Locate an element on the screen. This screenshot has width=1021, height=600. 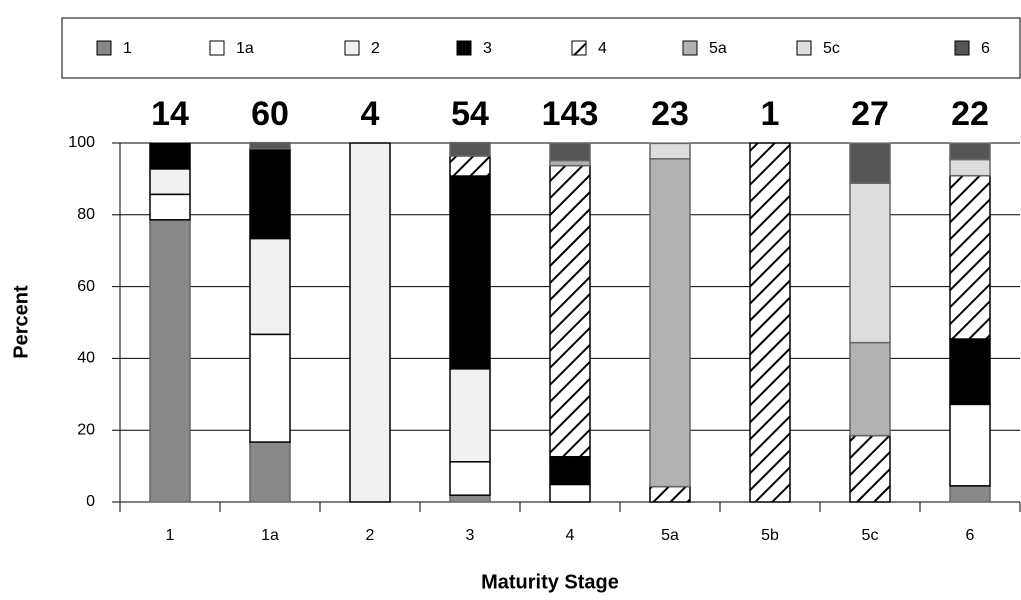
x-tick-label: 5c is located at coordinates (870, 535).